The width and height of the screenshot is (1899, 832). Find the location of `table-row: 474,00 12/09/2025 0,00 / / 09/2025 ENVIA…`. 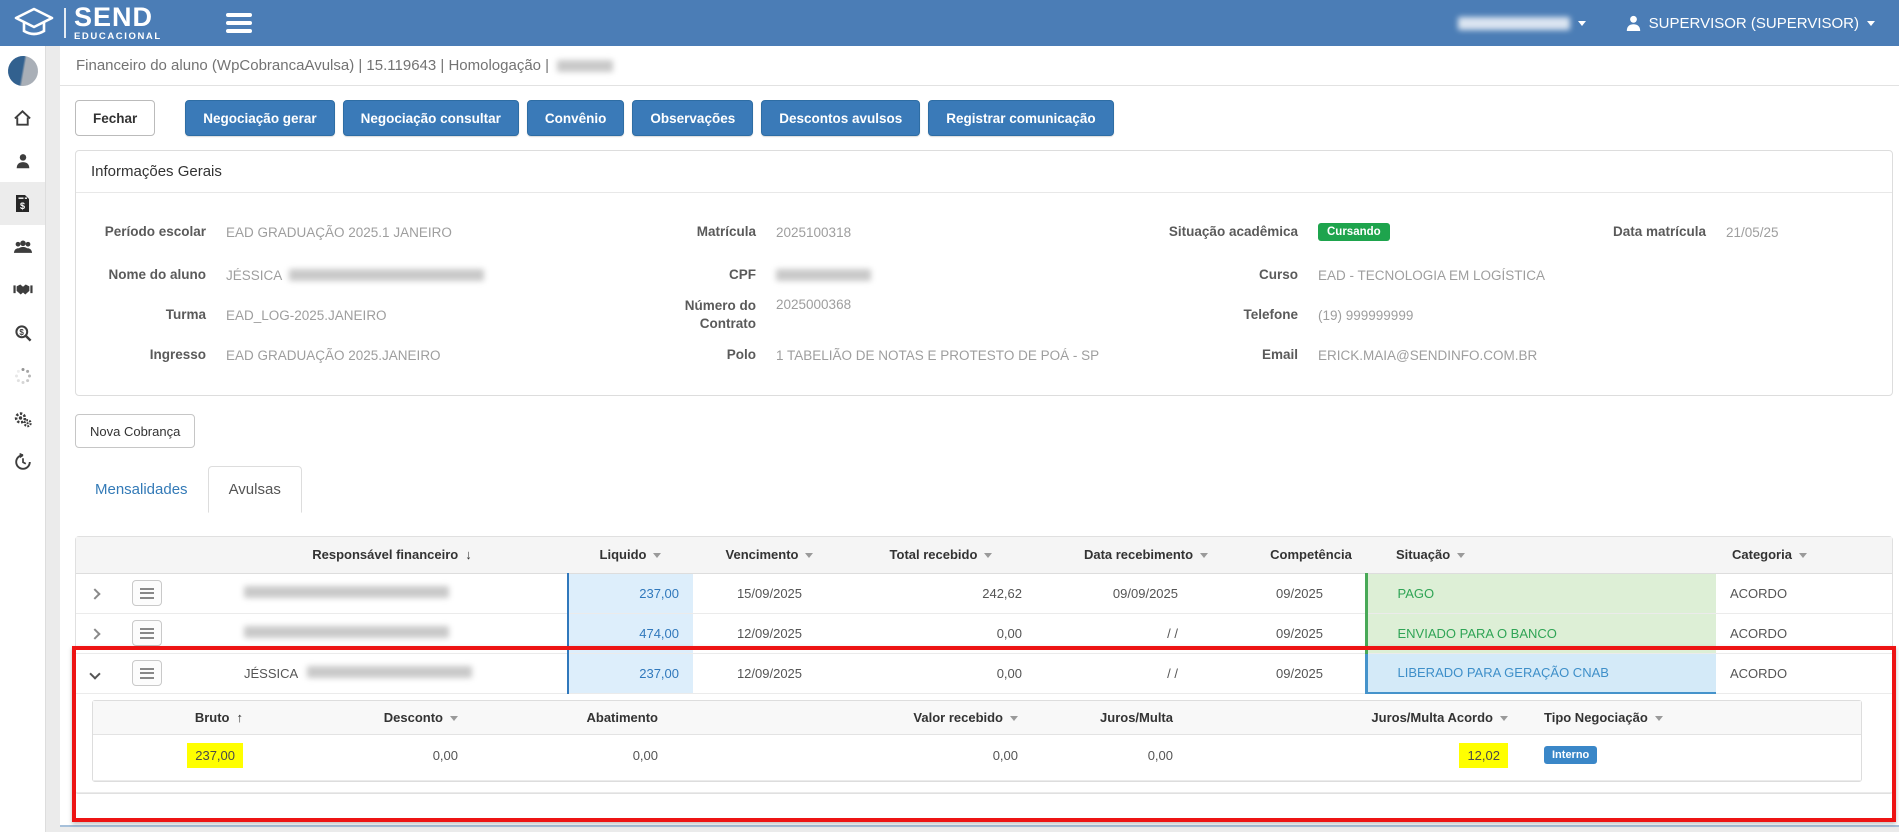

table-row: 474,00 12/09/2025 0,00 / / 09/2025 ENVIA… is located at coordinates (984, 633).